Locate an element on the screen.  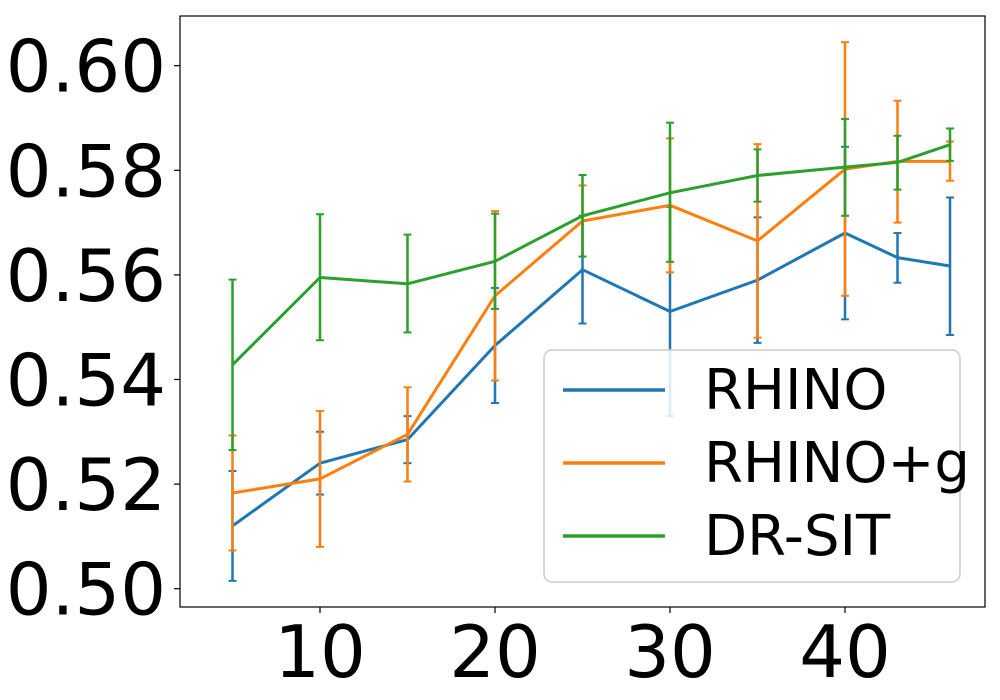
y-tick-label: 0.54 is located at coordinates (86, 380).